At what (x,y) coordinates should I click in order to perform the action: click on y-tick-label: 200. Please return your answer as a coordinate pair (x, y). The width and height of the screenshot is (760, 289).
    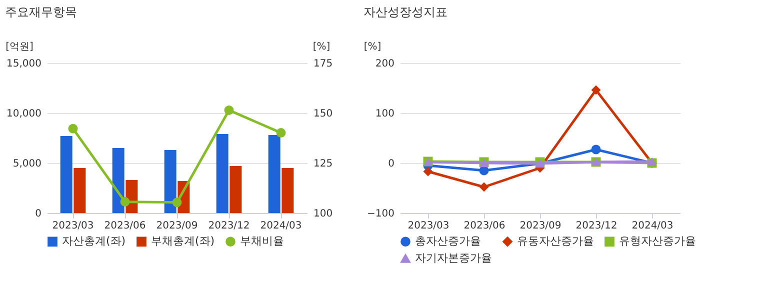
    Looking at the image, I should click on (384, 64).